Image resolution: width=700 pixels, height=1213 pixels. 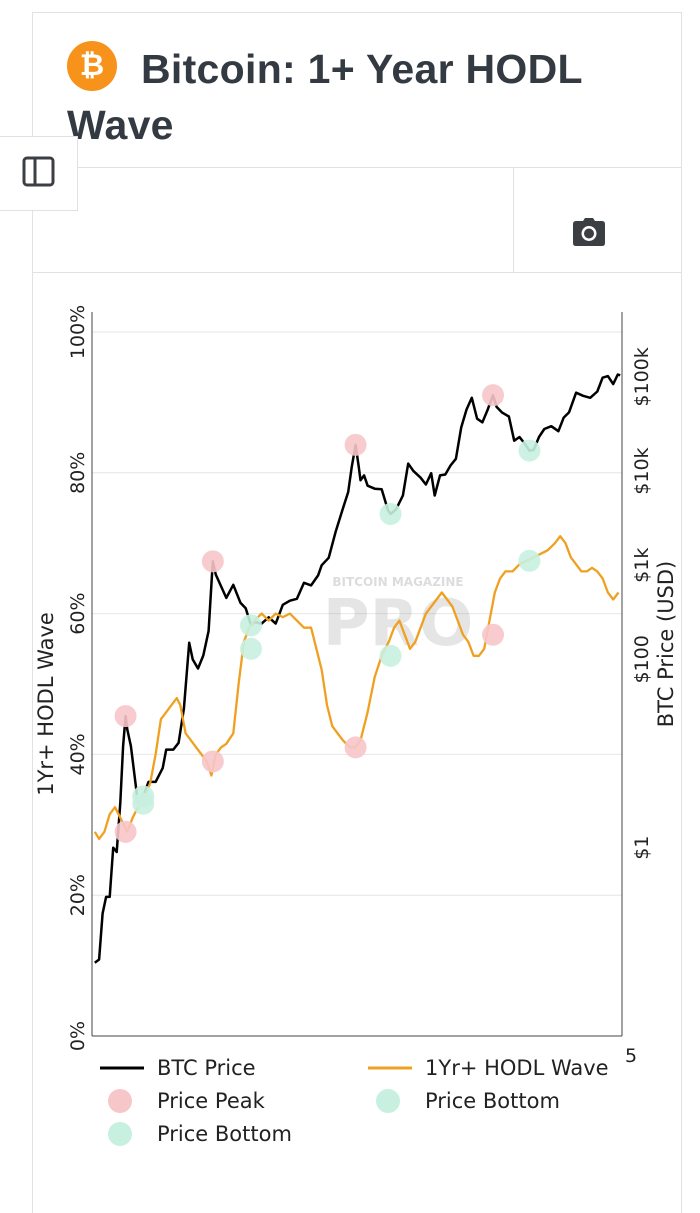 I want to click on left-tick-label: 0%, so click(x=78, y=1036).